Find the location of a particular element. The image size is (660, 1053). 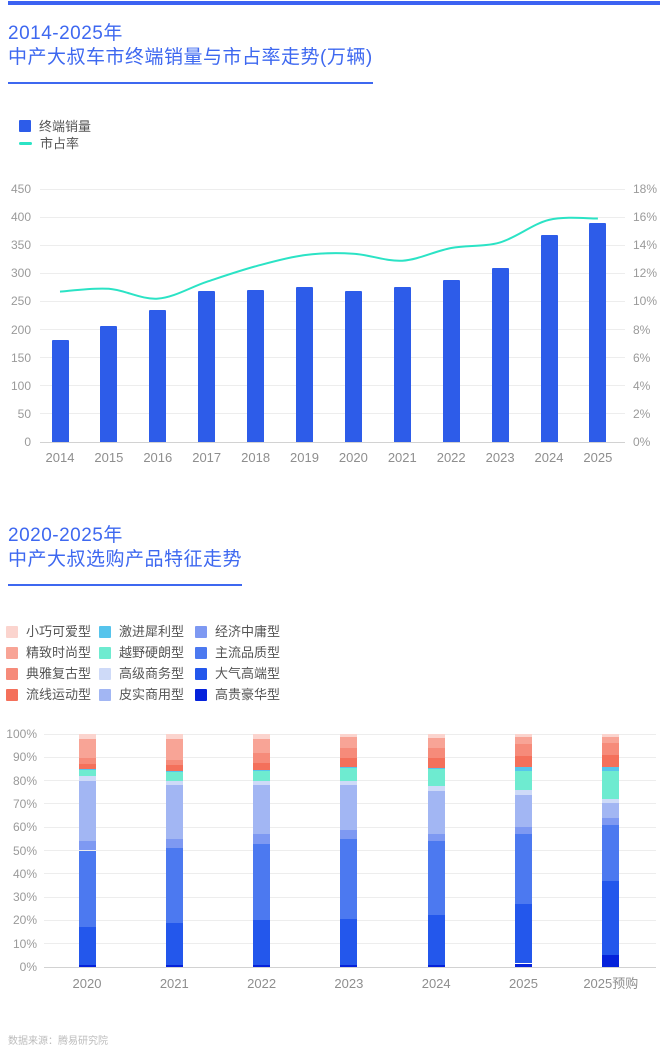

legend-item: 大气高端型 is located at coordinates (237, 673).